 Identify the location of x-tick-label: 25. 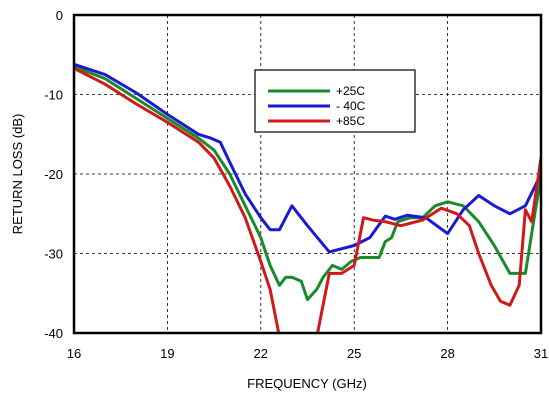
(354, 353).